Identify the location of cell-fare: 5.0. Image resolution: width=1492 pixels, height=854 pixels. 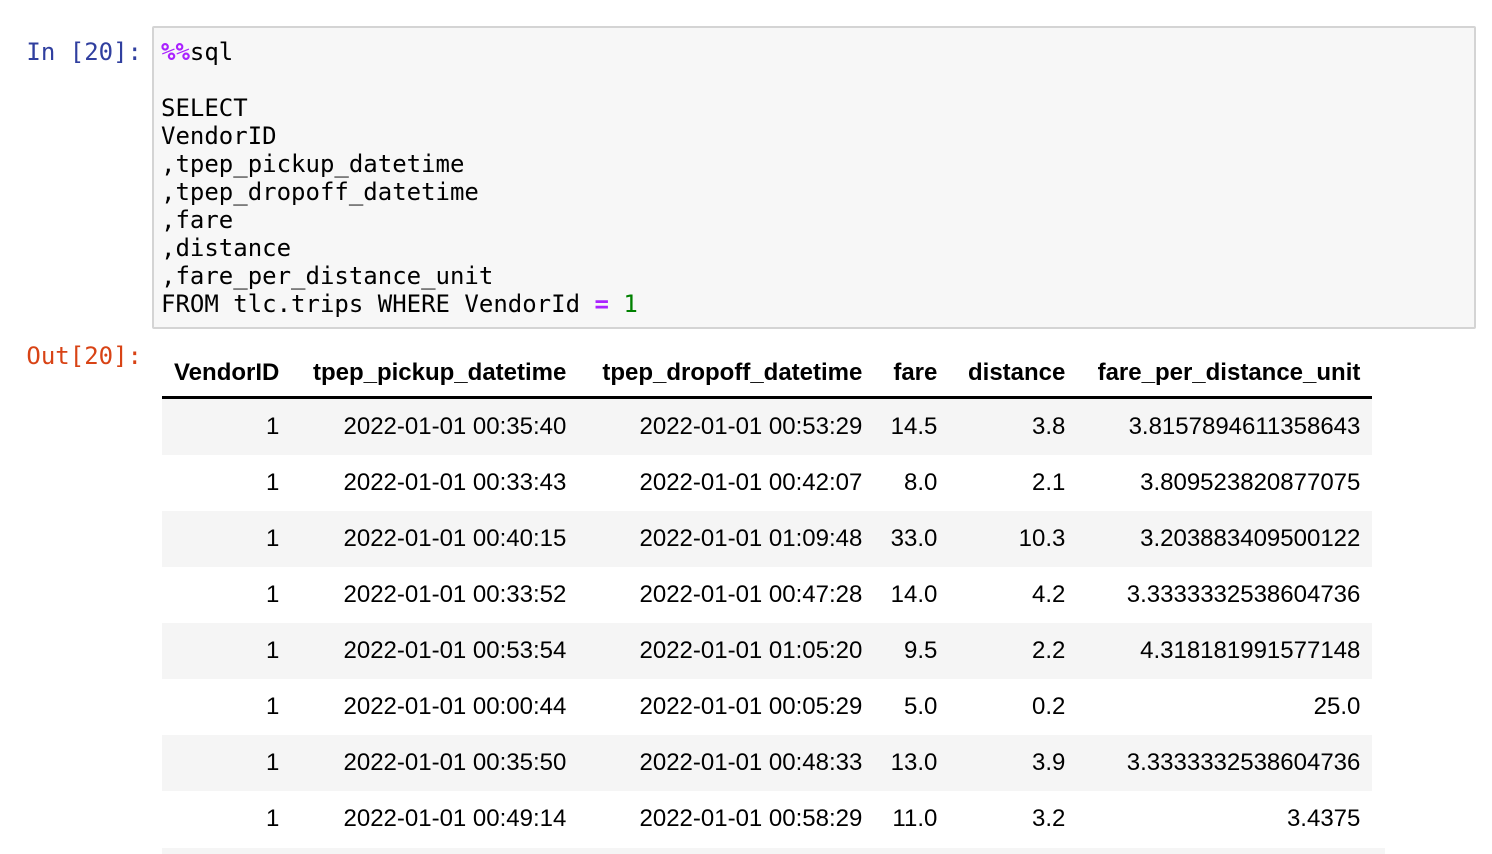
(920, 706).